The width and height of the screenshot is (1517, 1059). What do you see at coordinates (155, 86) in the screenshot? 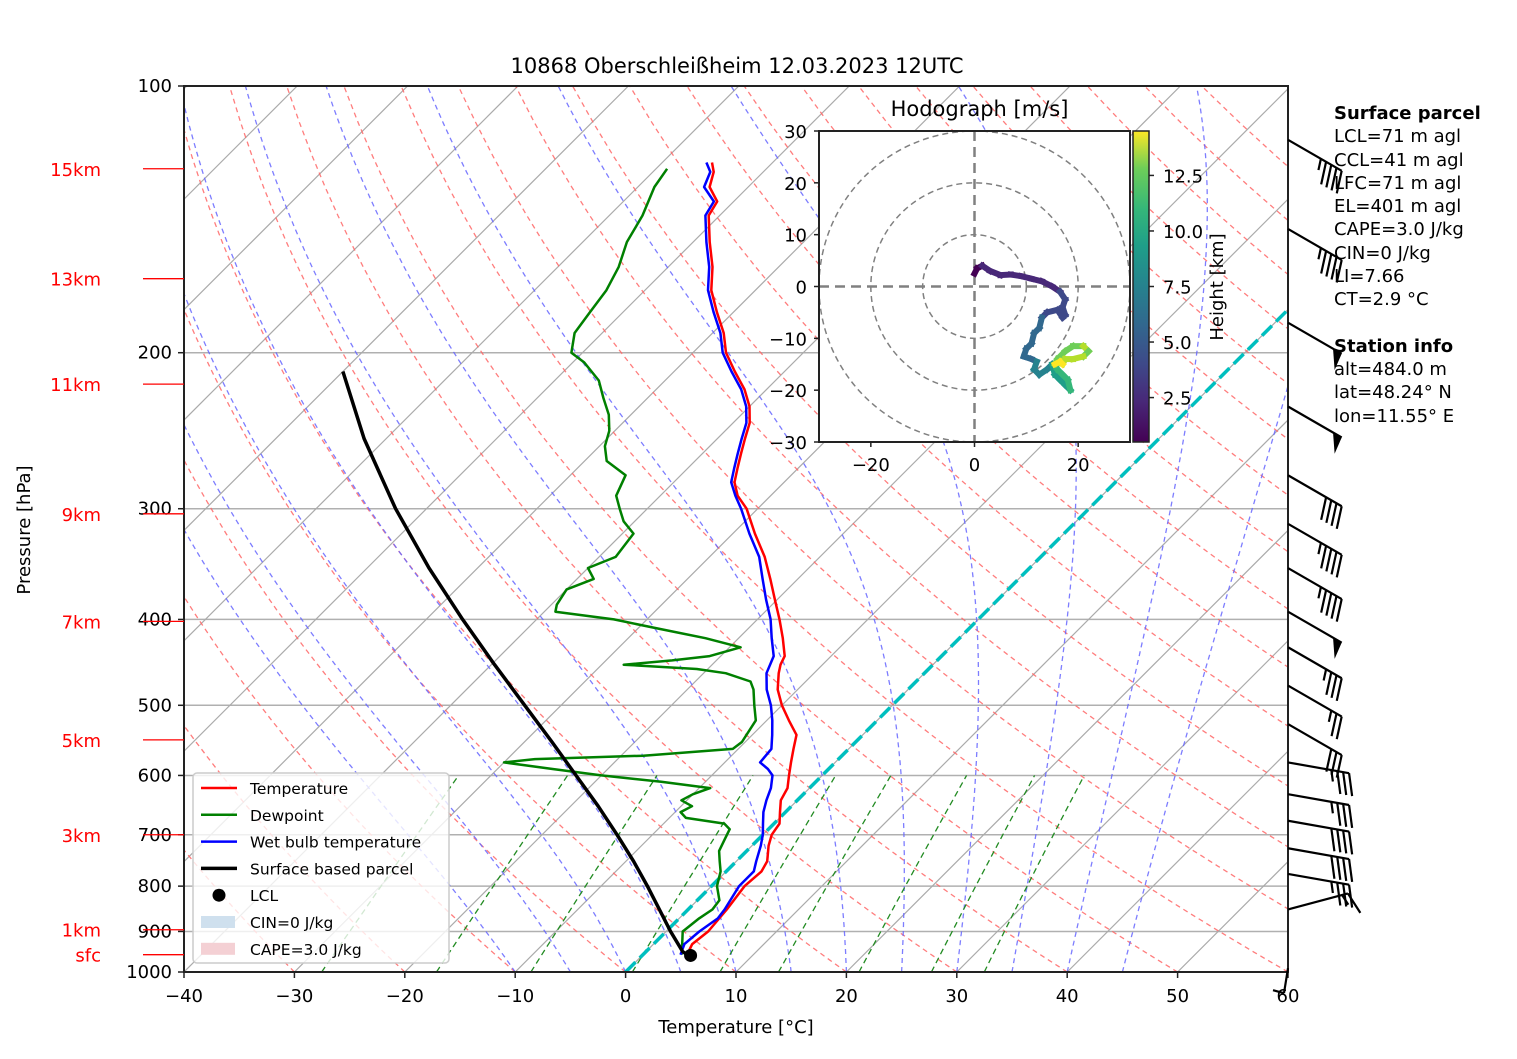
I see `y-tick-label: 100` at bounding box center [155, 86].